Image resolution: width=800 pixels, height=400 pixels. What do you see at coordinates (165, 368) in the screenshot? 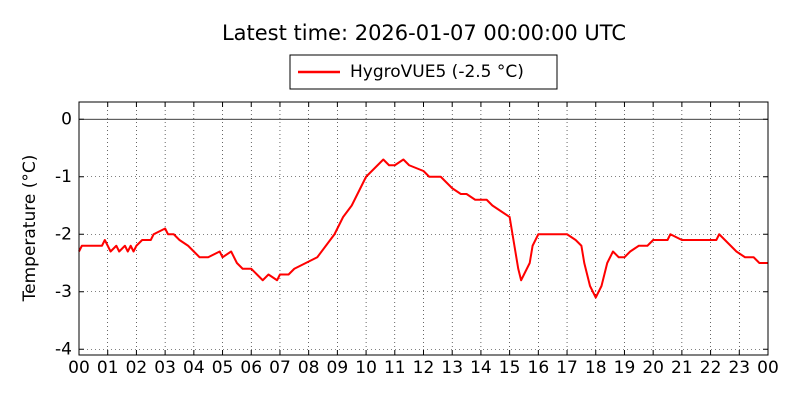
I see `x-tick-label: 03` at bounding box center [165, 368].